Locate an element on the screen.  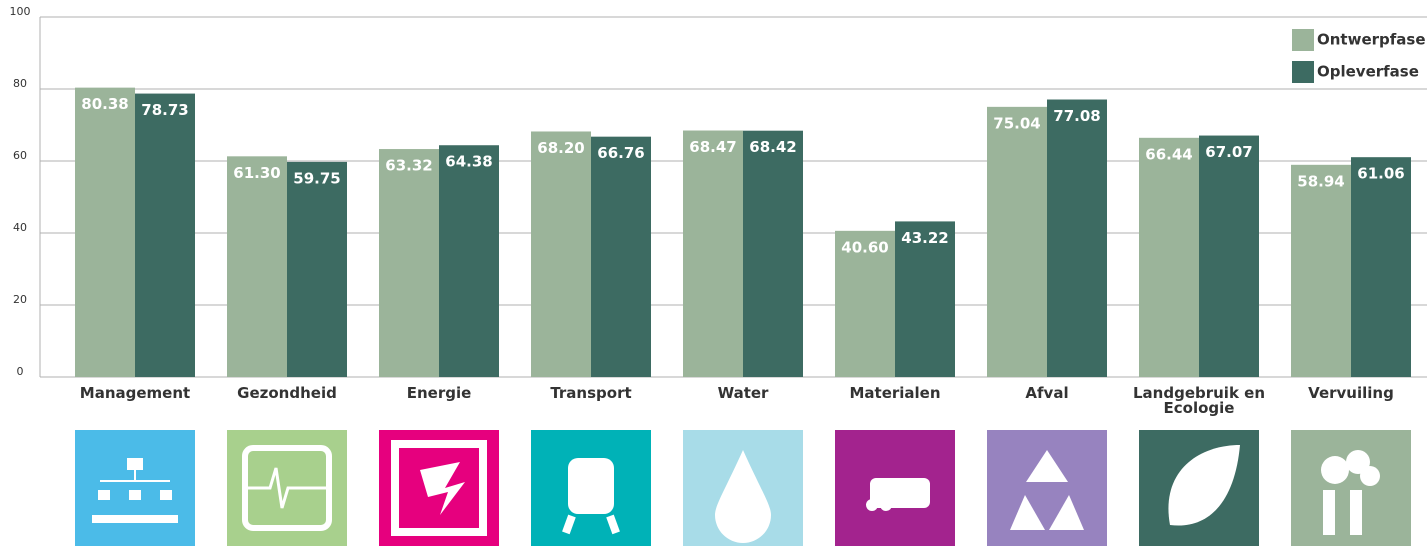
value-label: 68.42 is located at coordinates (772, 147).